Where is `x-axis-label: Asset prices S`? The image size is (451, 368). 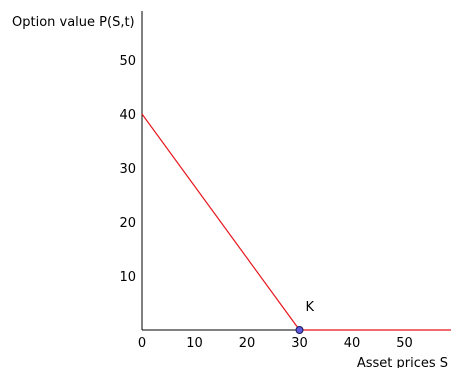 x-axis-label: Asset prices S is located at coordinates (402, 362).